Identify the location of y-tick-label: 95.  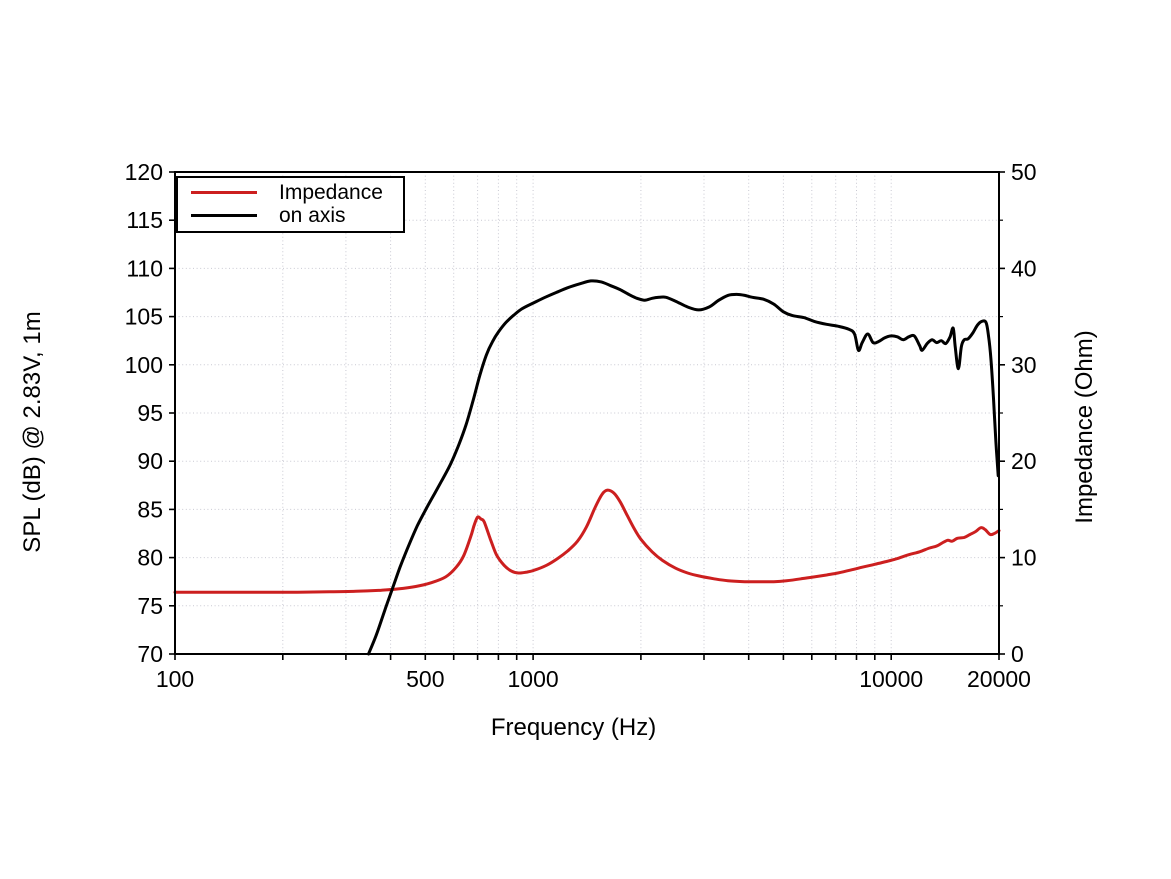
(150, 413).